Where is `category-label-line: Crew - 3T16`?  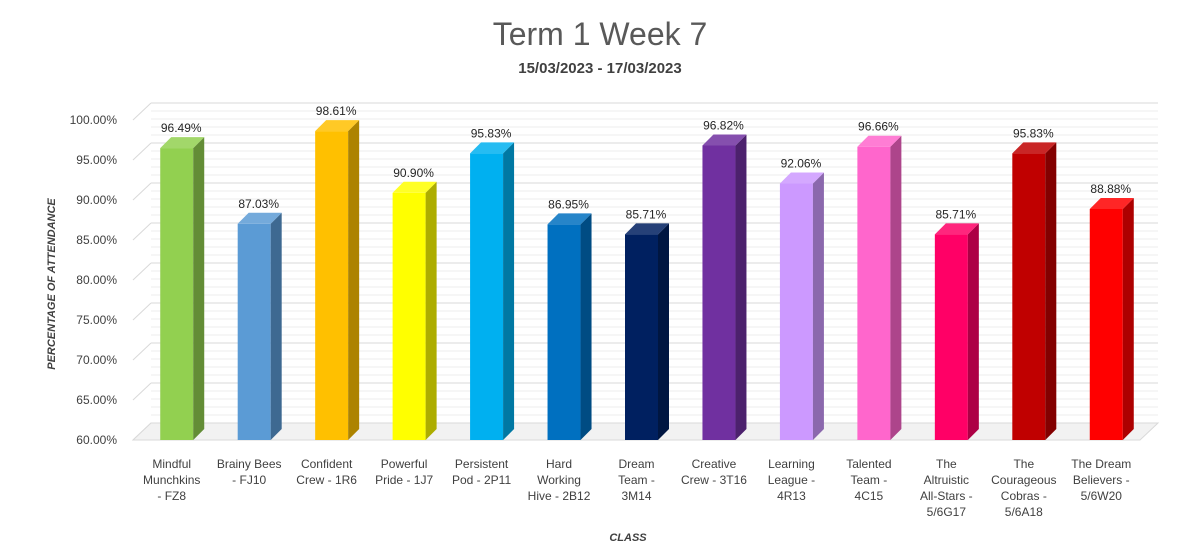
category-label-line: Crew - 3T16 is located at coordinates (714, 480).